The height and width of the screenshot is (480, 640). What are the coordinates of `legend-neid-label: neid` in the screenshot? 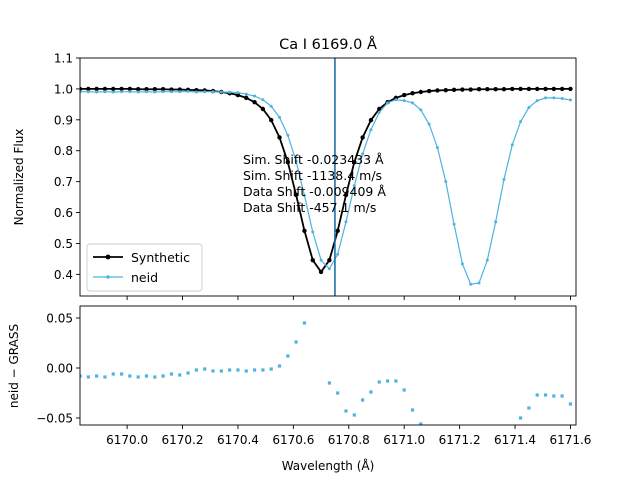 It's located at (144, 277).